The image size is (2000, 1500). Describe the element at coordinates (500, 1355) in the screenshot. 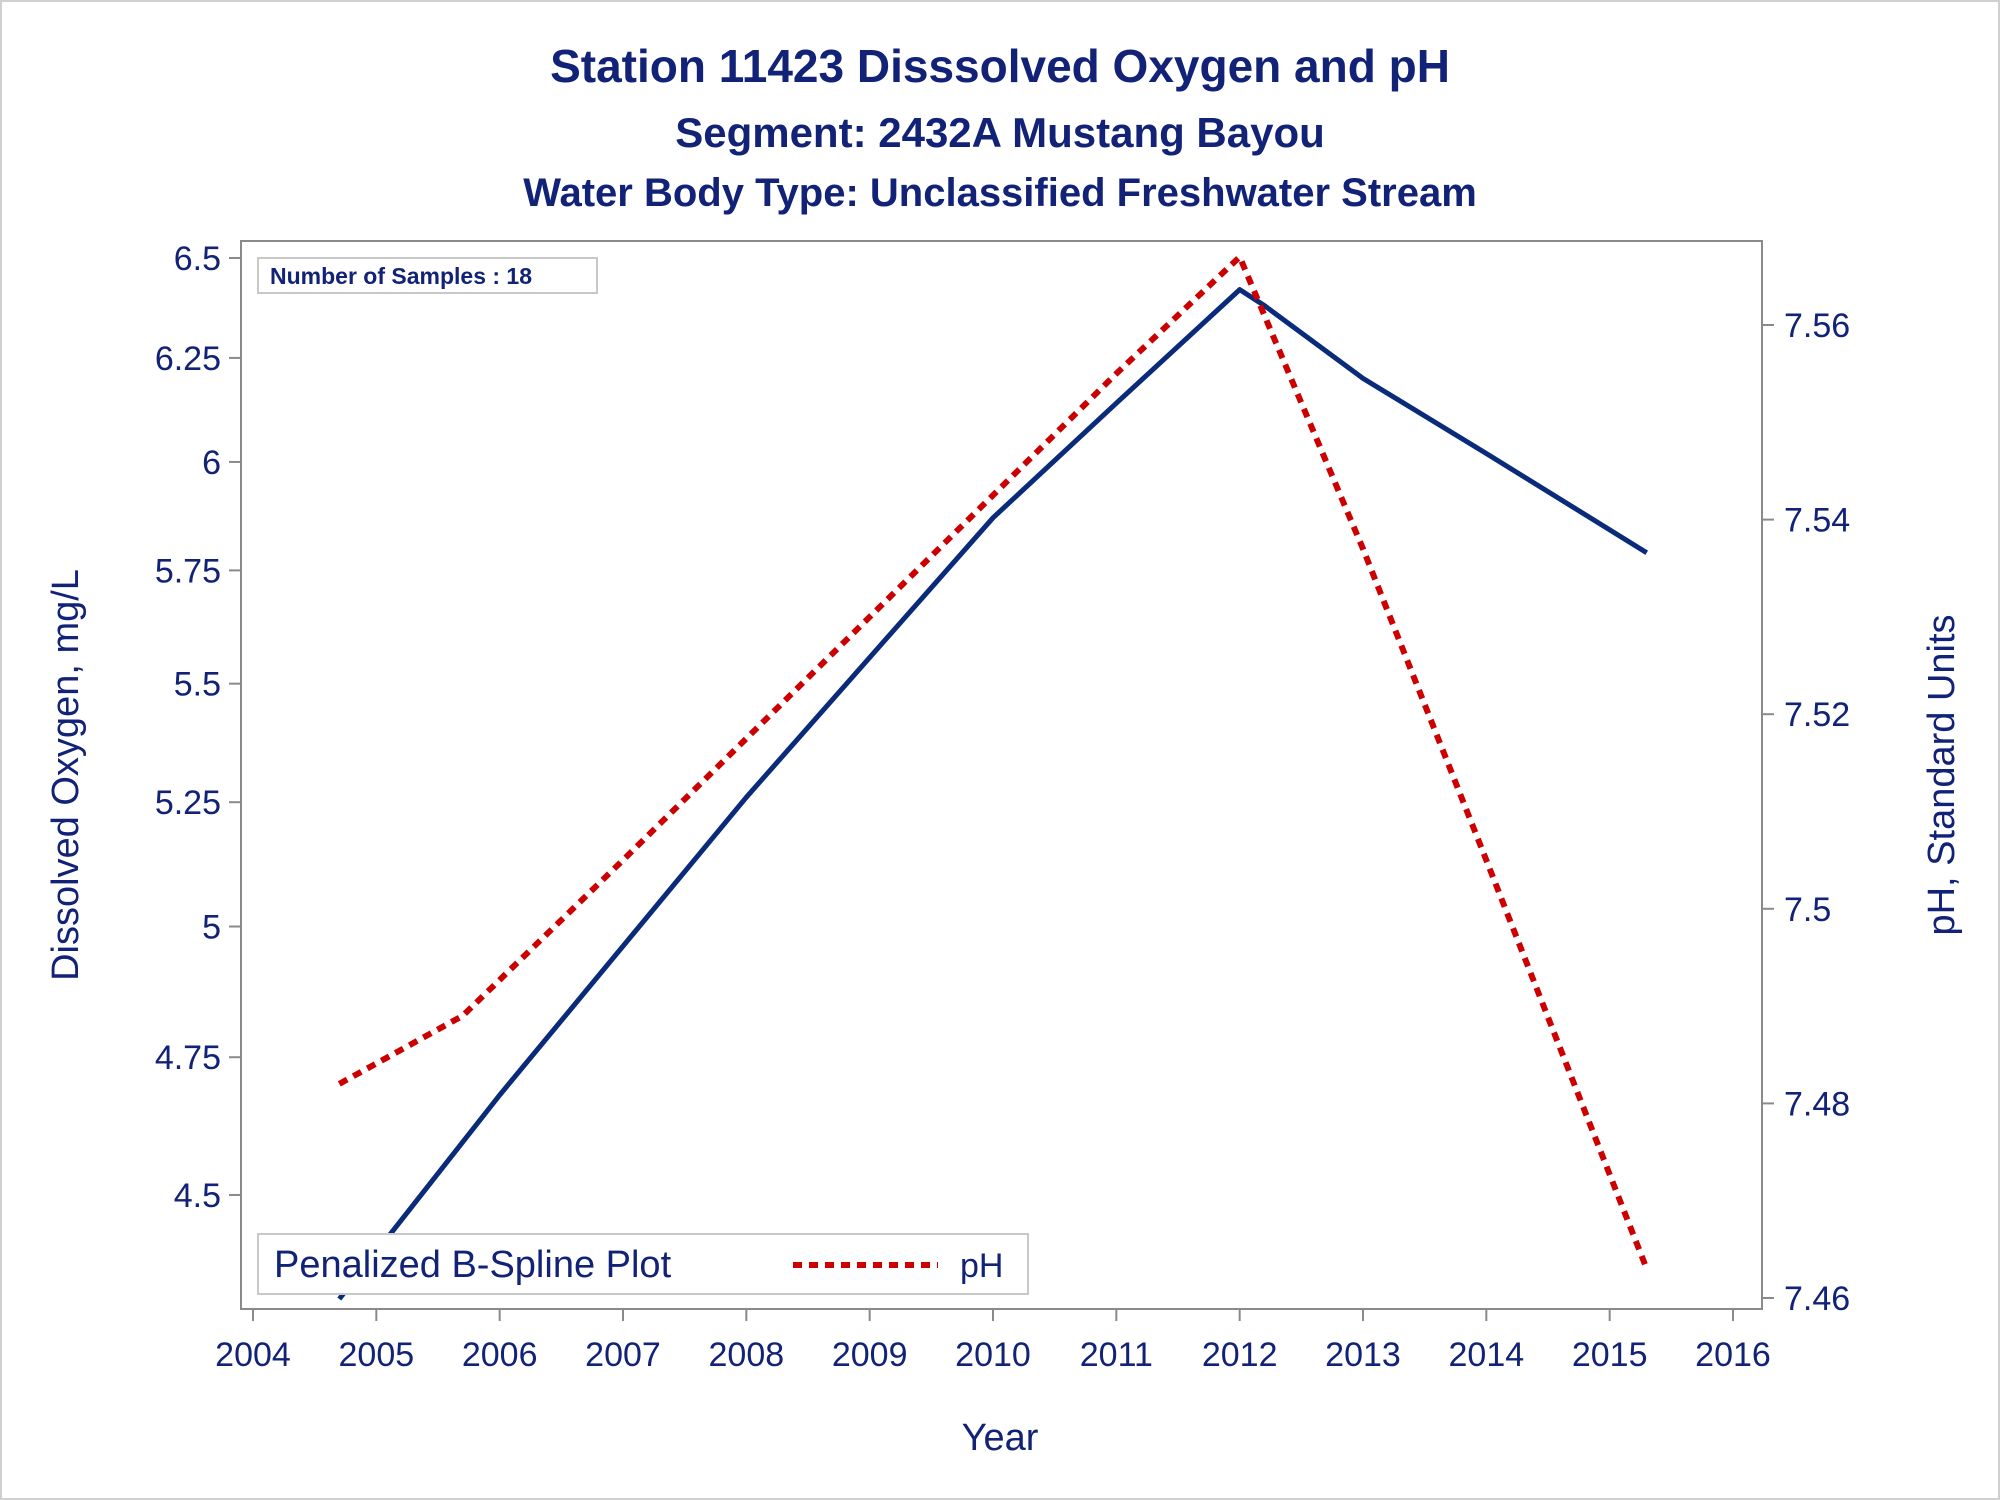

I see `x-tick-label: 2006` at that location.